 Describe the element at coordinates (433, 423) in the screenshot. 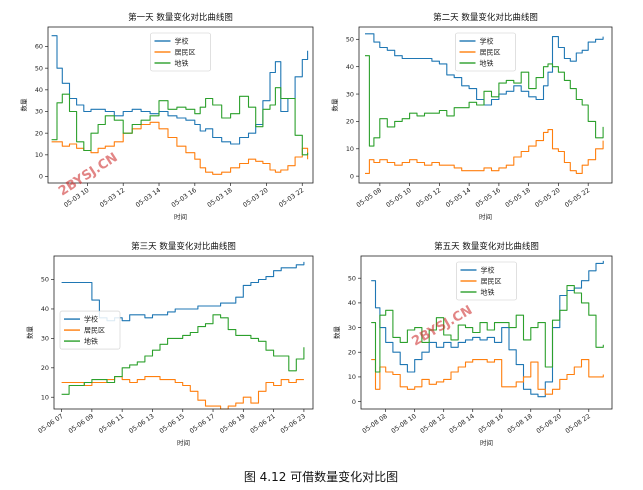

I see `x-tick-label: 05-08 12` at that location.